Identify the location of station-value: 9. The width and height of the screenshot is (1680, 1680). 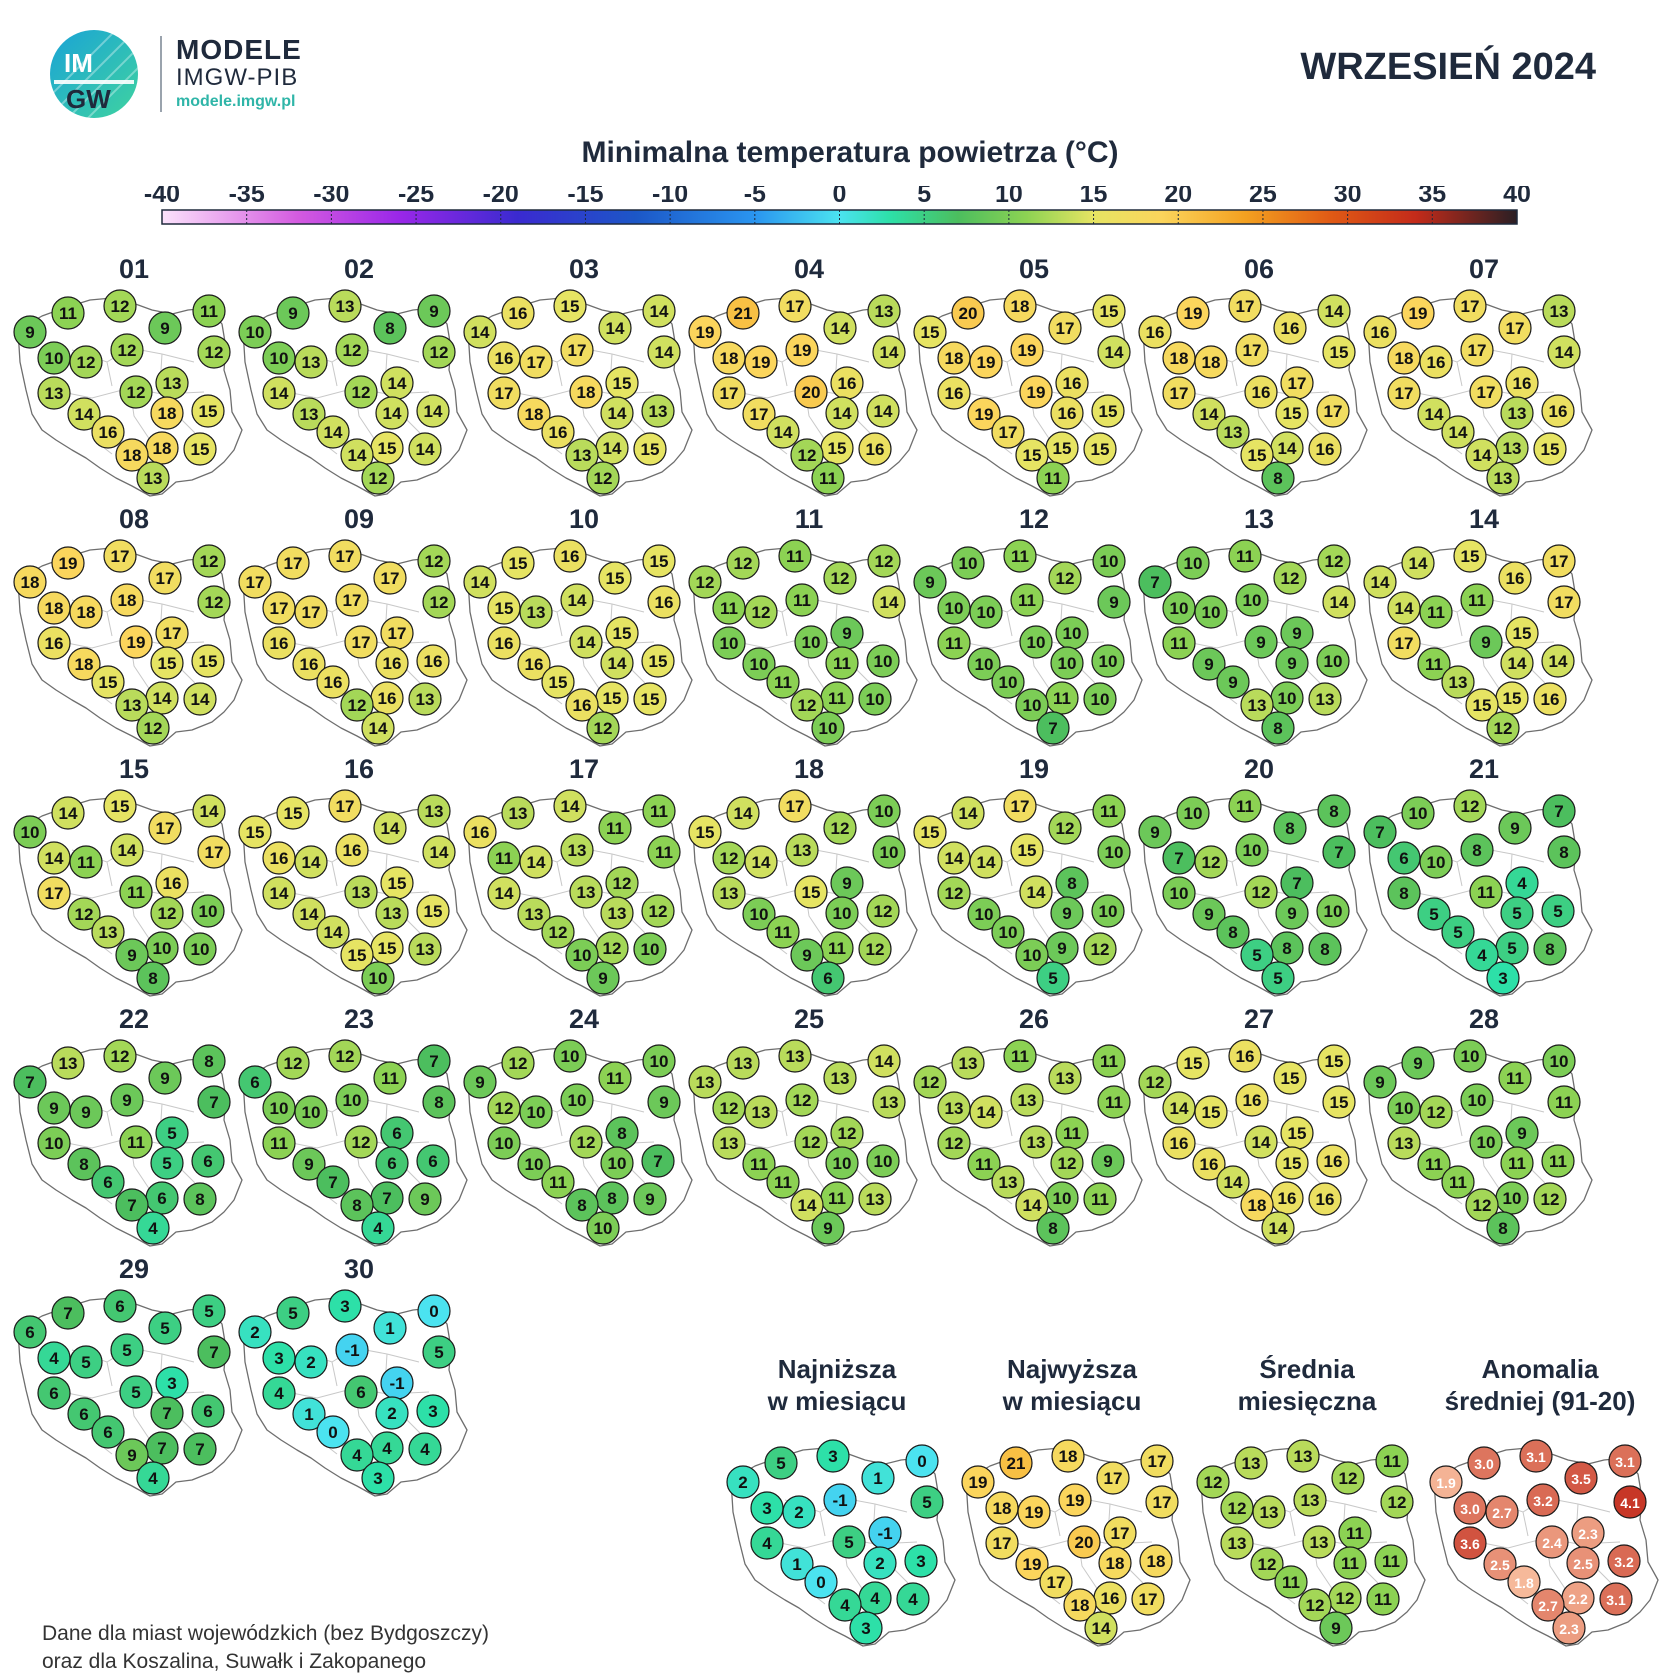
(1232, 682).